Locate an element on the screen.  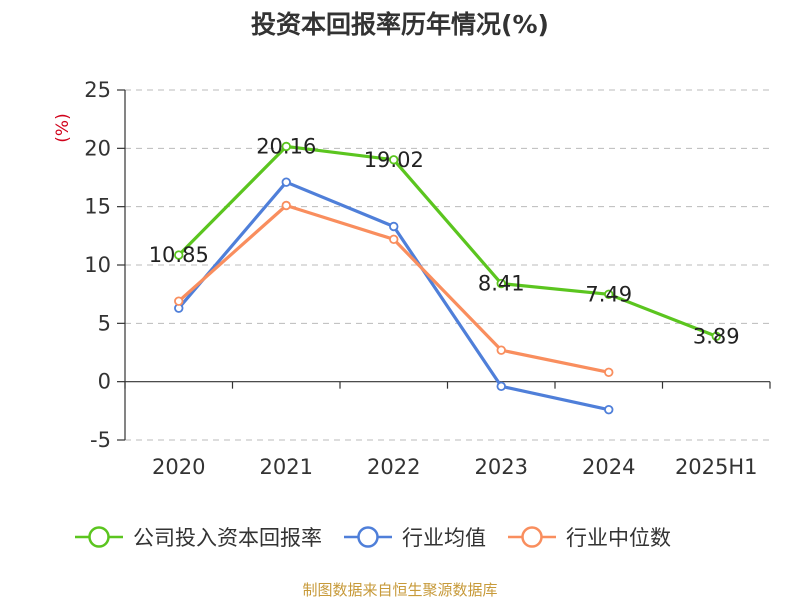
y-tick-label: 25 is located at coordinates (97, 90).